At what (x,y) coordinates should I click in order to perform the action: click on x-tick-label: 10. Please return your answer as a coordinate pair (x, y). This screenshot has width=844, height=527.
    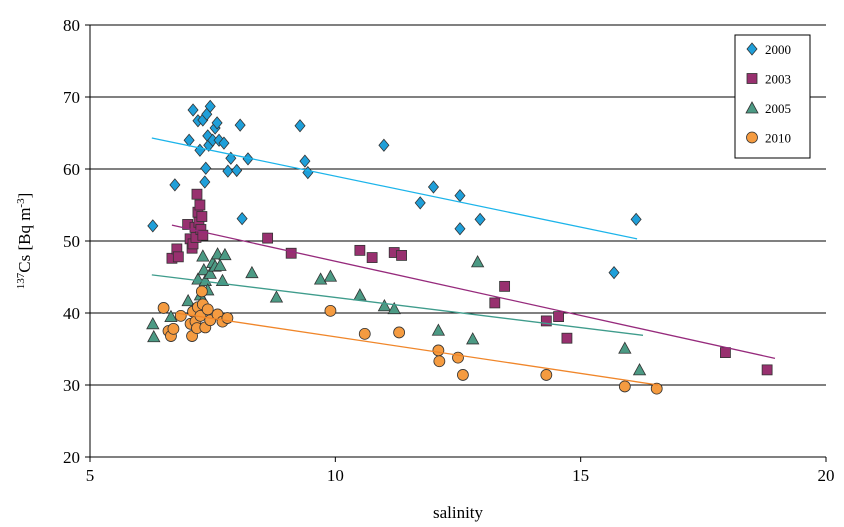
    Looking at the image, I should click on (335, 475).